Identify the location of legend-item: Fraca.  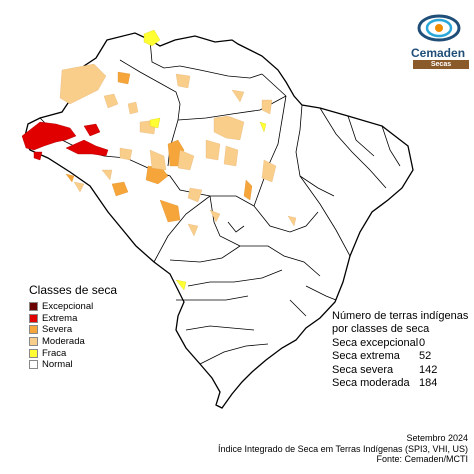
(84, 353).